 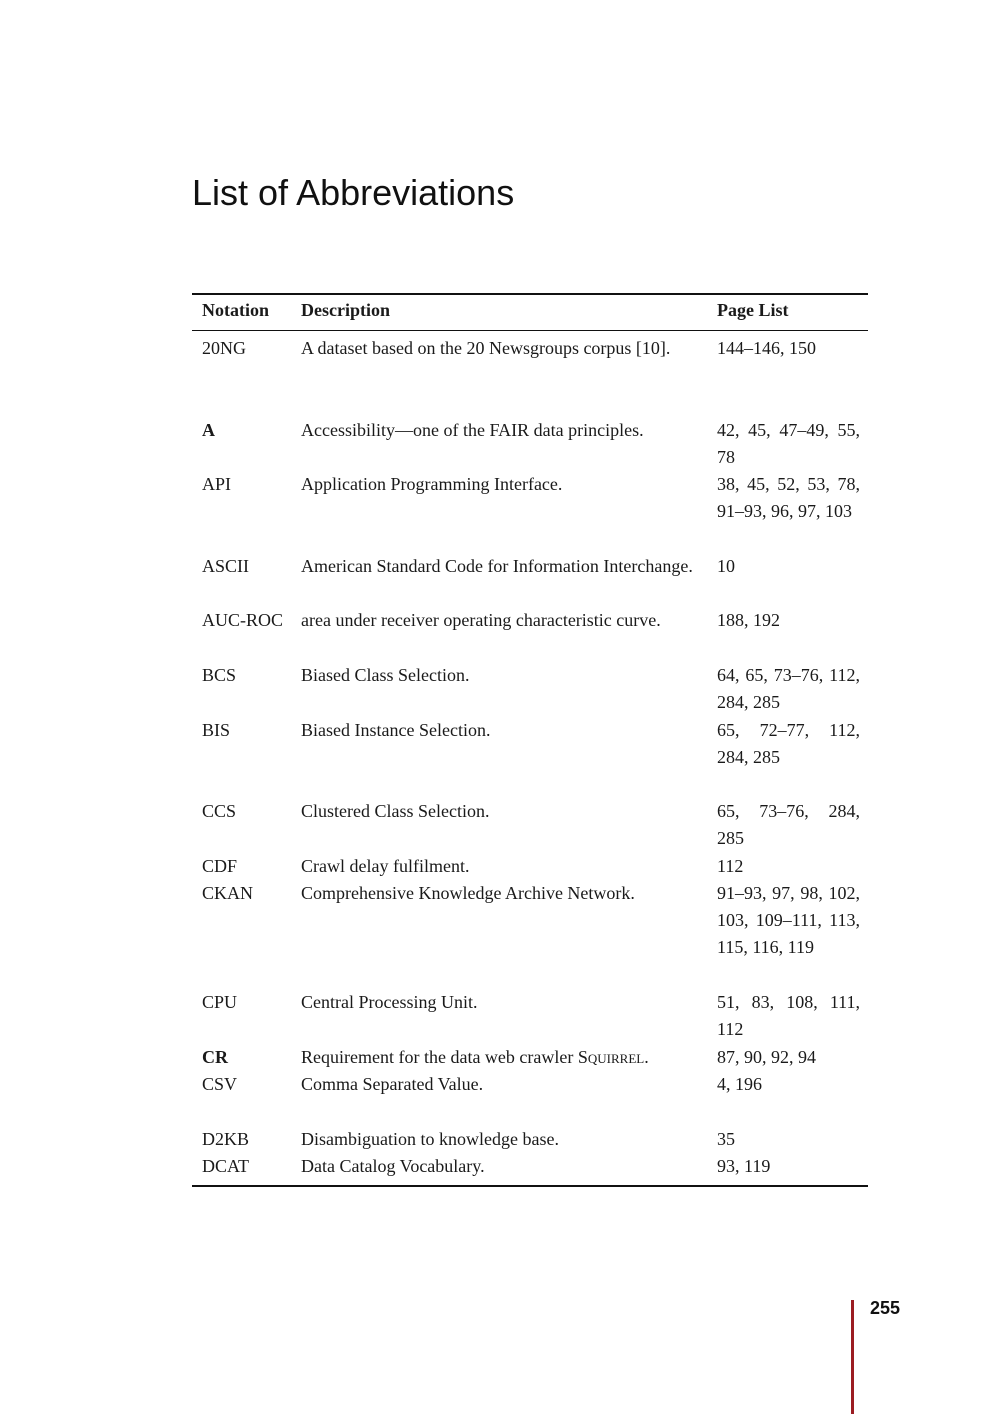 I want to click on description-cell: Biased Class Selection., so click(x=385, y=675).